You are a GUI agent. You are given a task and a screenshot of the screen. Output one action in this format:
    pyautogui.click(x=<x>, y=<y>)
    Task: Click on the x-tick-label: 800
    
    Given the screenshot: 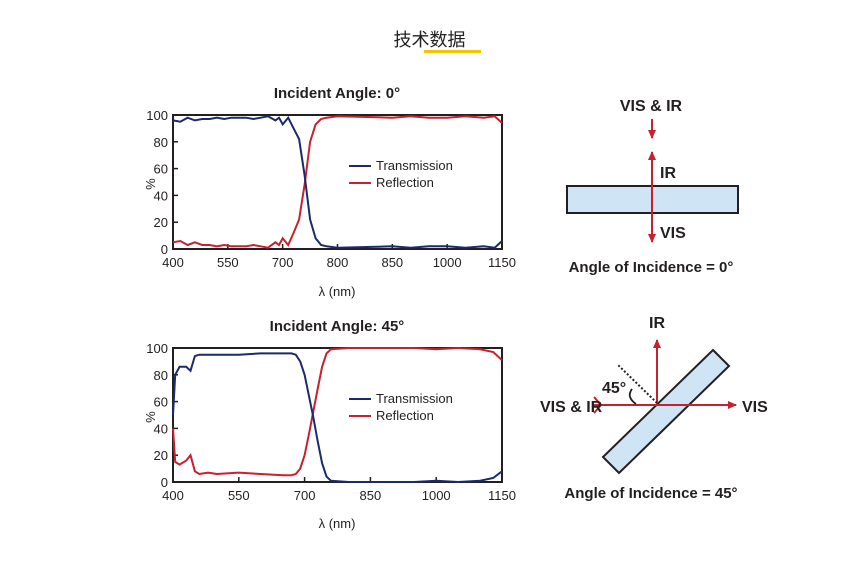 What is the action you would take?
    pyautogui.click(x=338, y=262)
    